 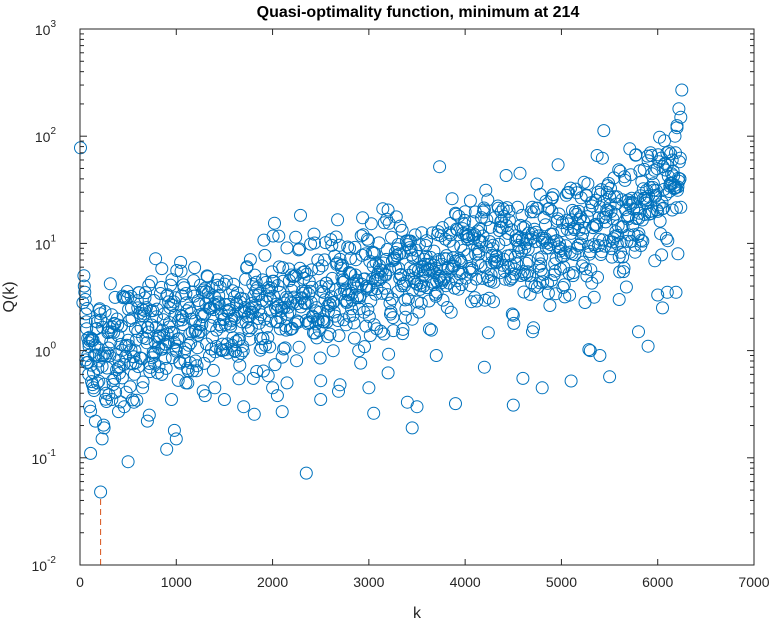 What do you see at coordinates (368, 582) in the screenshot?
I see `x-tick-label: 3000` at bounding box center [368, 582].